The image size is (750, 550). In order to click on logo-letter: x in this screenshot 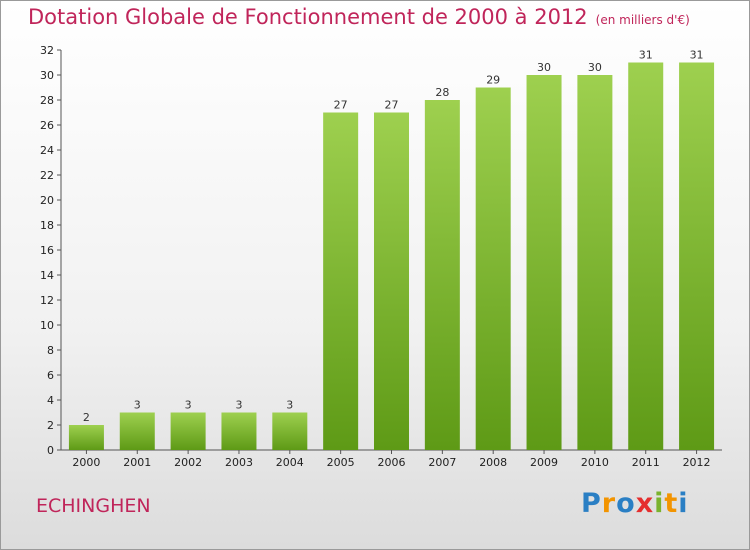, I will do `click(645, 503)`.